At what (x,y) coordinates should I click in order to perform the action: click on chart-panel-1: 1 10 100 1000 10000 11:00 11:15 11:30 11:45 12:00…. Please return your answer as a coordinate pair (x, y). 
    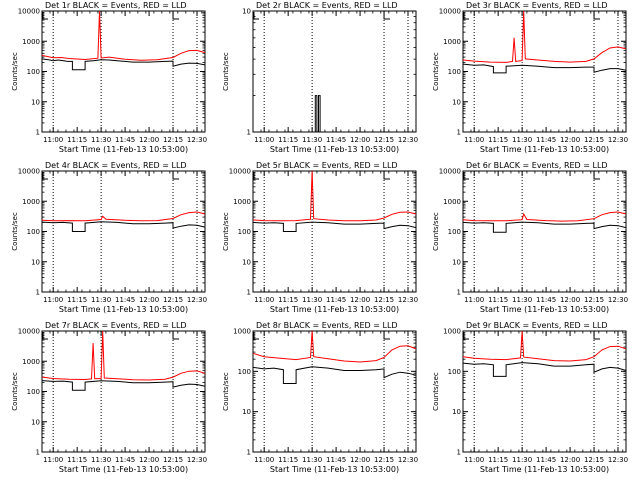
    Looking at the image, I should click on (109, 77).